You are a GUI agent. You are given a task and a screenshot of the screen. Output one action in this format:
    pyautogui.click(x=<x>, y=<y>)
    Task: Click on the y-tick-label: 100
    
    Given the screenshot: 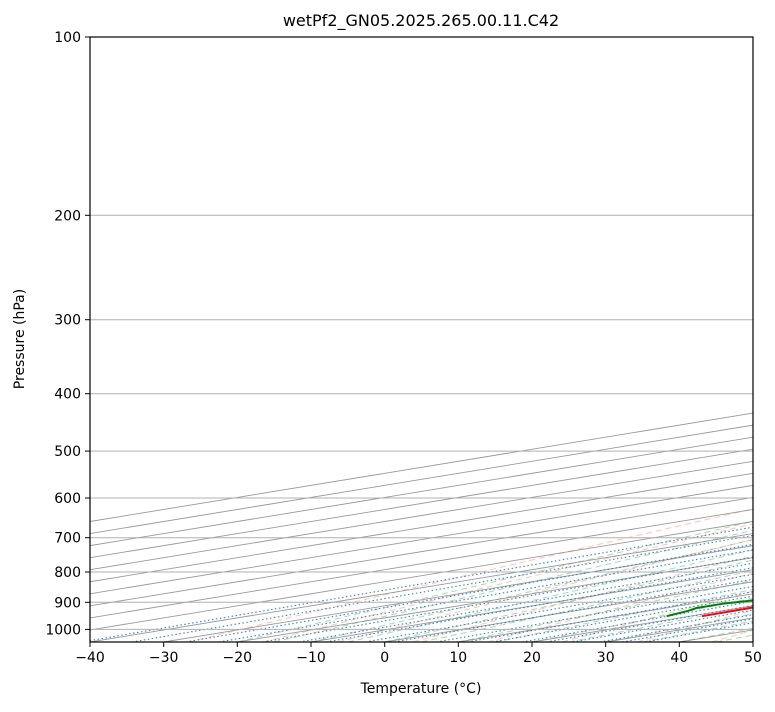 What is the action you would take?
    pyautogui.click(x=67, y=38)
    